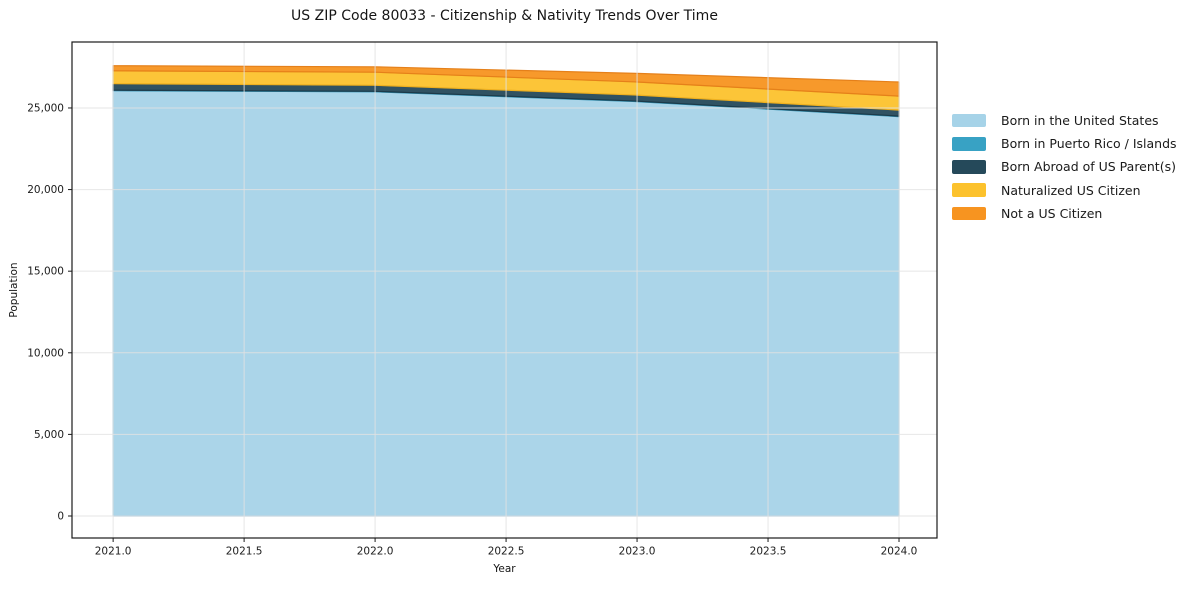 The width and height of the screenshot is (1189, 590). Describe the element at coordinates (1080, 121) in the screenshot. I see `legend-label: Born in the United States` at that location.